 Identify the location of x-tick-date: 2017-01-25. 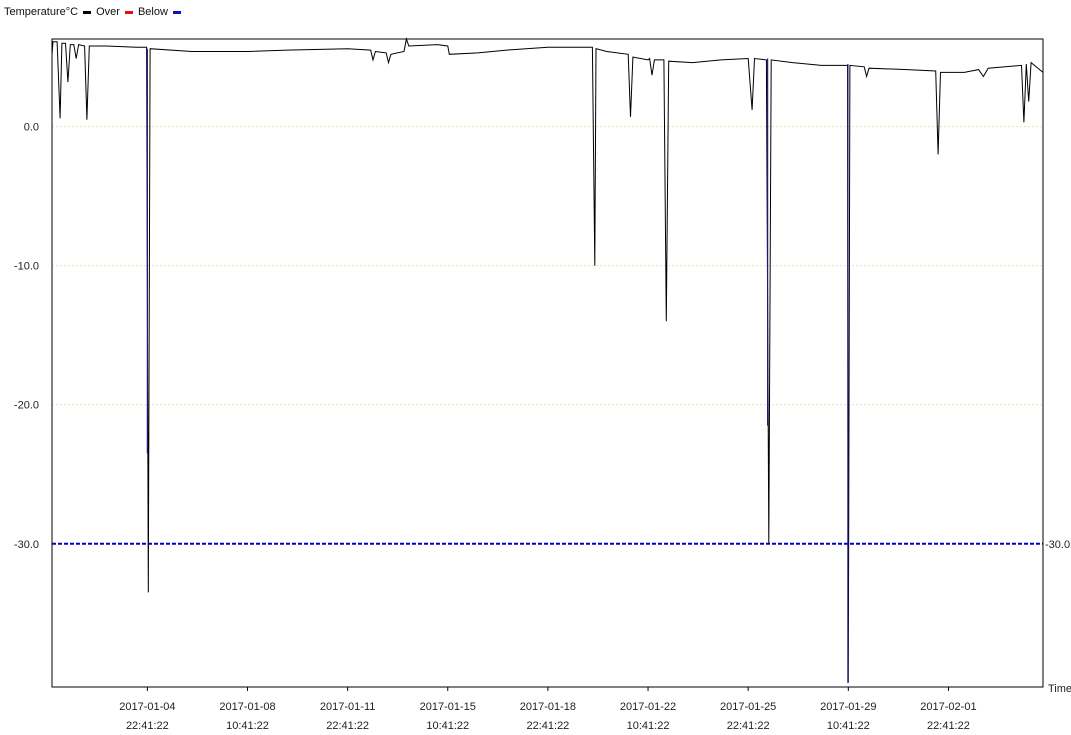
(748, 707).